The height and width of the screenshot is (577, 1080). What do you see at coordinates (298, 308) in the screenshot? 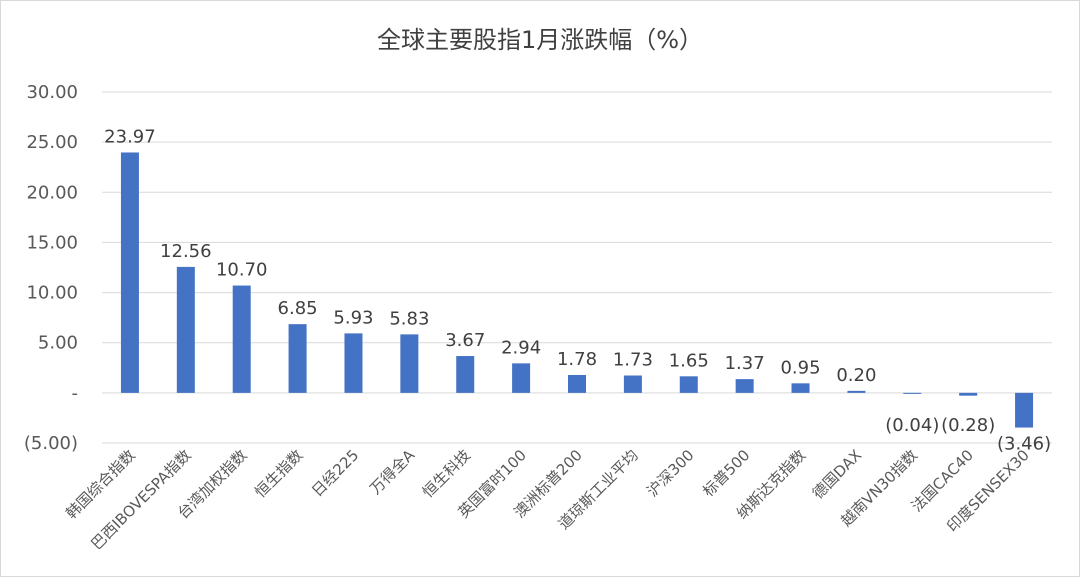
I see `data-label: 6.85` at bounding box center [298, 308].